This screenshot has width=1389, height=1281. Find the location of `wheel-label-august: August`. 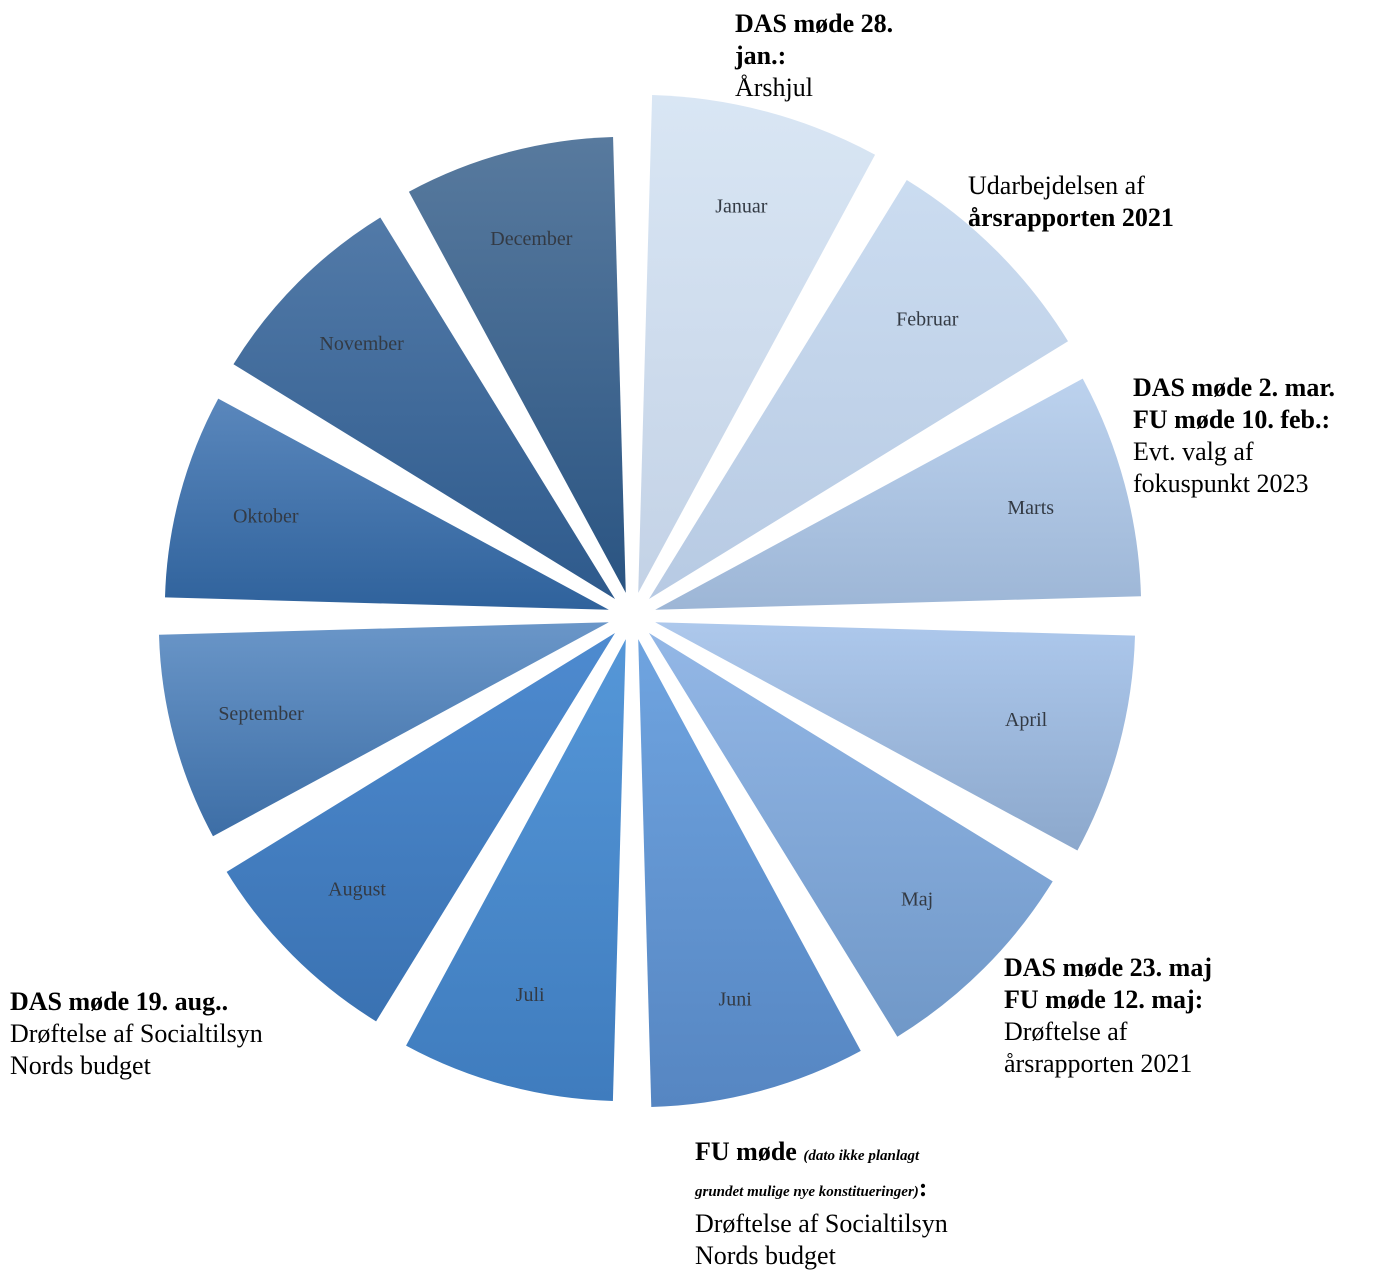

wheel-label-august: August is located at coordinates (357, 890).